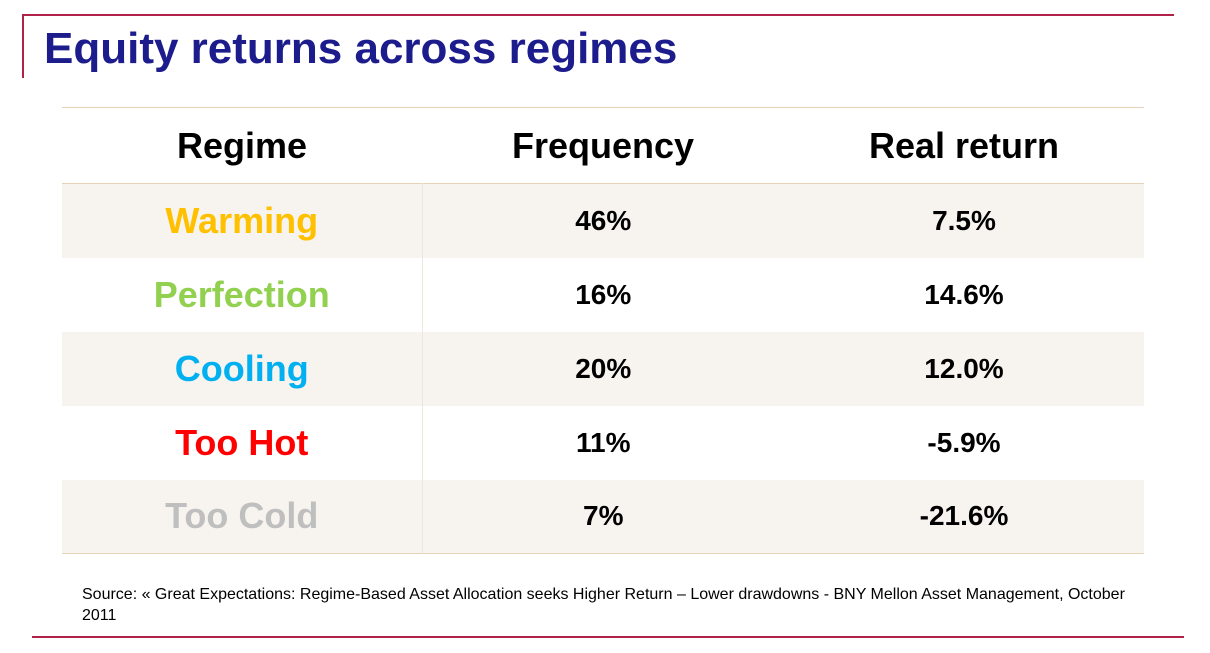 The image size is (1210, 653). What do you see at coordinates (964, 220) in the screenshot?
I see `real-return-value: 7.5%` at bounding box center [964, 220].